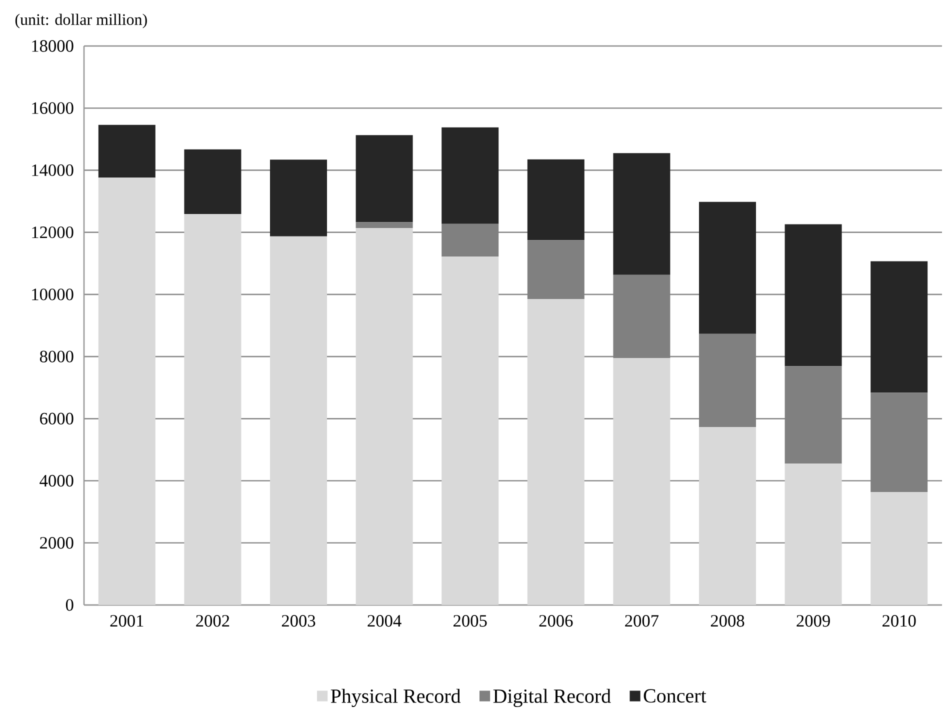 This screenshot has width=946, height=717. I want to click on y-tick-label: 8000, so click(57, 356).